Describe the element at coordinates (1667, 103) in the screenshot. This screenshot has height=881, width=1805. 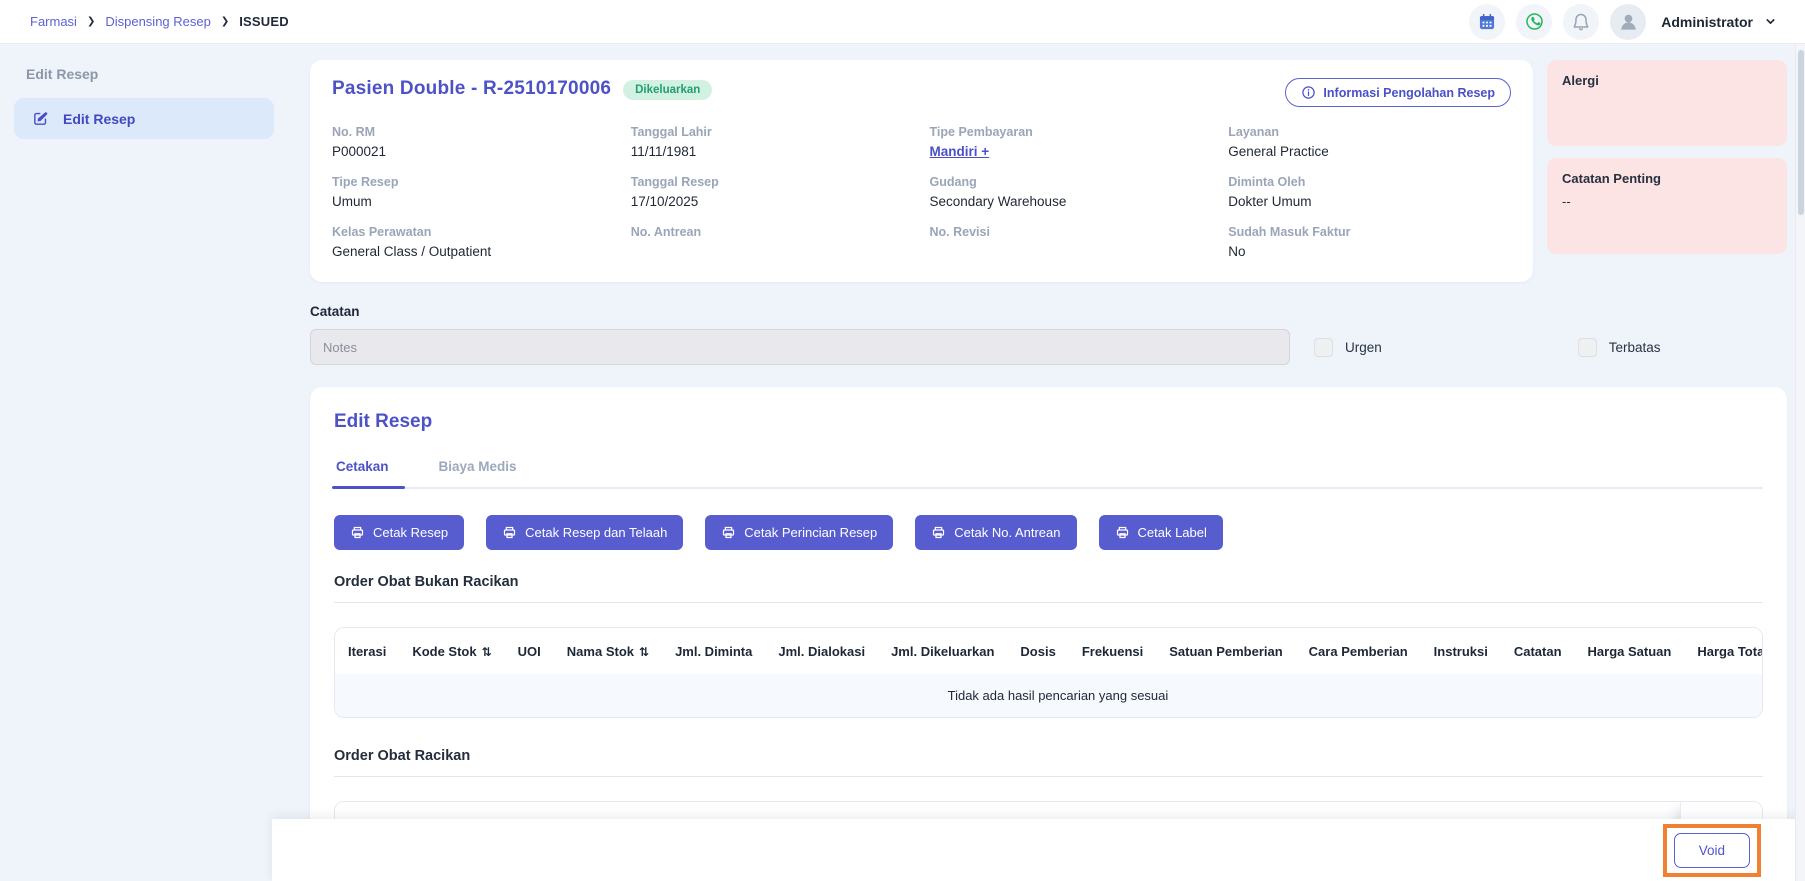
I see `alergi-box: Alergi` at that location.